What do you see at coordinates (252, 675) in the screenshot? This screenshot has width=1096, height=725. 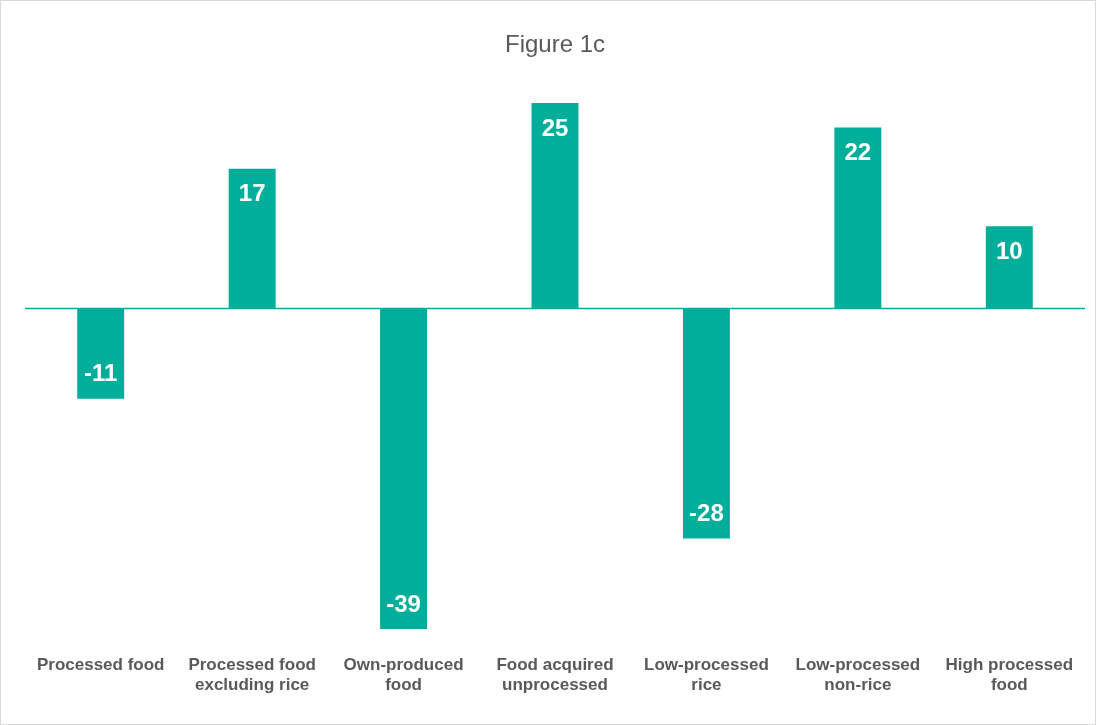 I see `x-tick-label: Processed food excluding rice` at bounding box center [252, 675].